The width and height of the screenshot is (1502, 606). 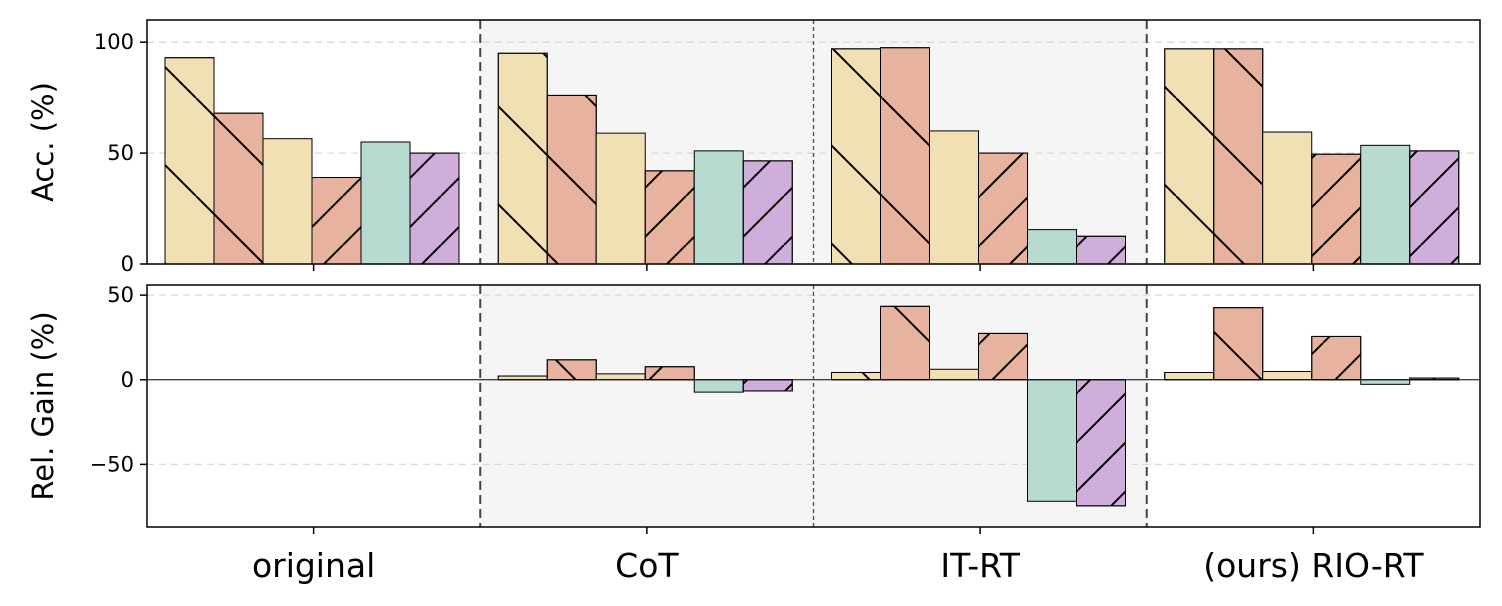 What do you see at coordinates (980, 565) in the screenshot?
I see `category-label: IT-RT` at bounding box center [980, 565].